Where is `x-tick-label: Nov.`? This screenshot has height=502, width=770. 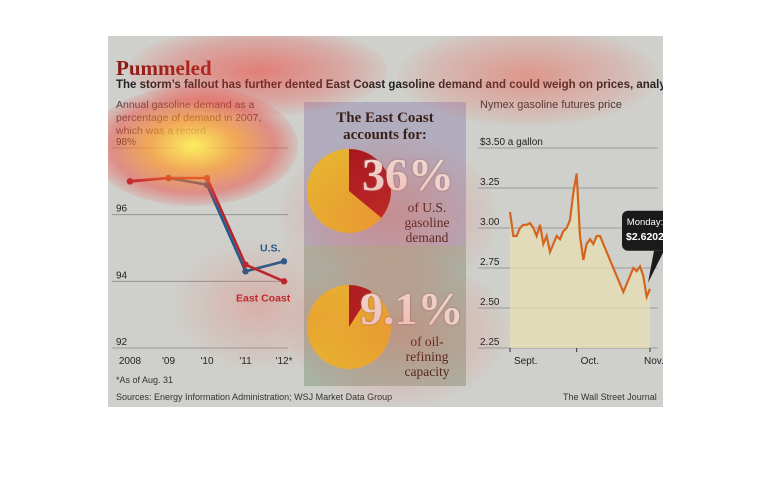 x-tick-label: Nov. is located at coordinates (653, 361).